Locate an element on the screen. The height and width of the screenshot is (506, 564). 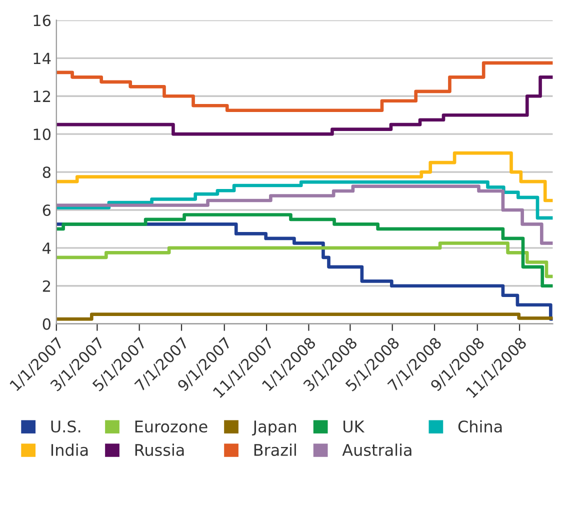
legend-label: UK is located at coordinates (354, 426).